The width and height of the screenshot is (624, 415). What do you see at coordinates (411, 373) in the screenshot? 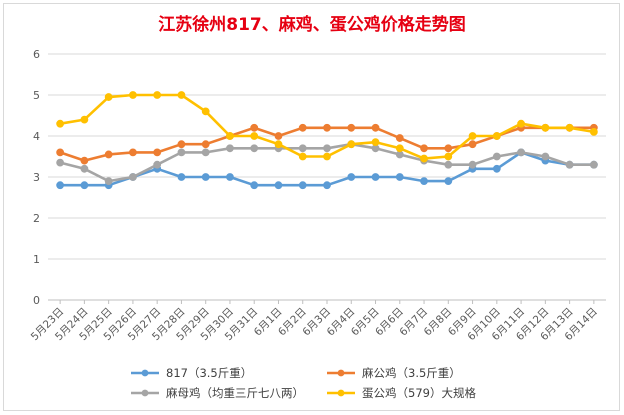
I see `legend-label: 麻公鸡（3.5斤重）` at bounding box center [411, 373].